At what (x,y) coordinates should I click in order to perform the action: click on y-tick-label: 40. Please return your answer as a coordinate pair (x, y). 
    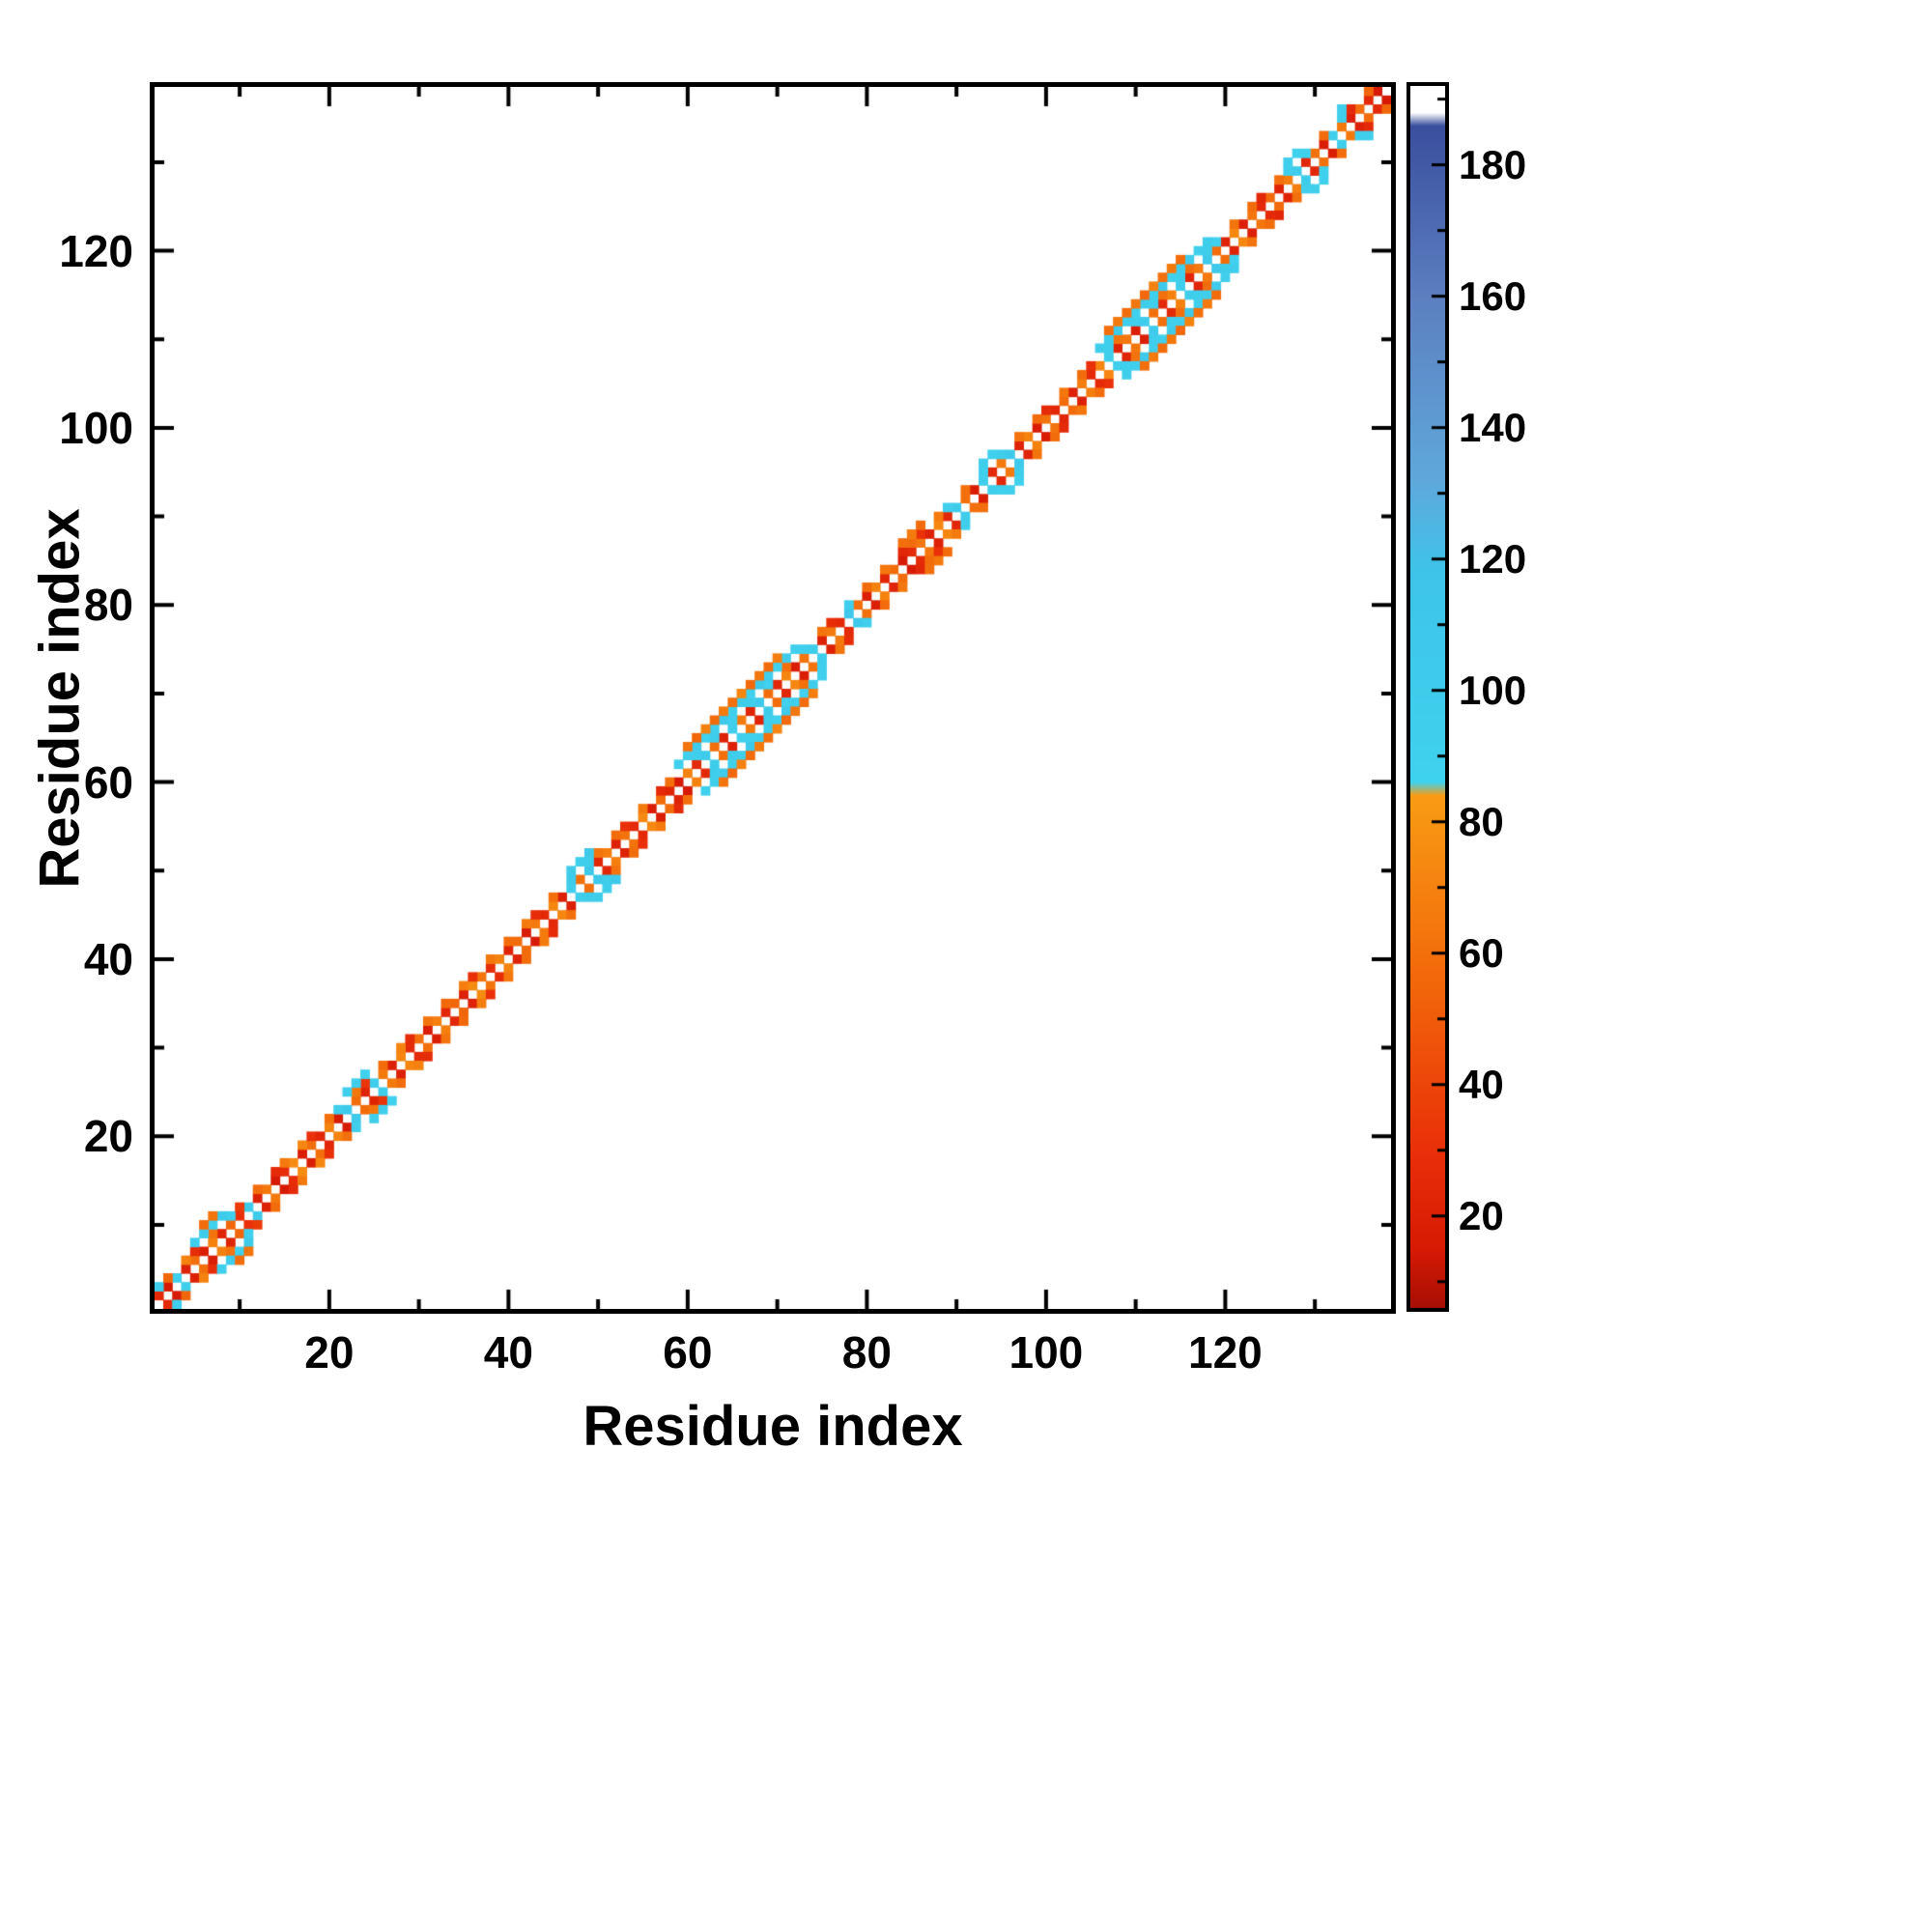
    Looking at the image, I should click on (108, 958).